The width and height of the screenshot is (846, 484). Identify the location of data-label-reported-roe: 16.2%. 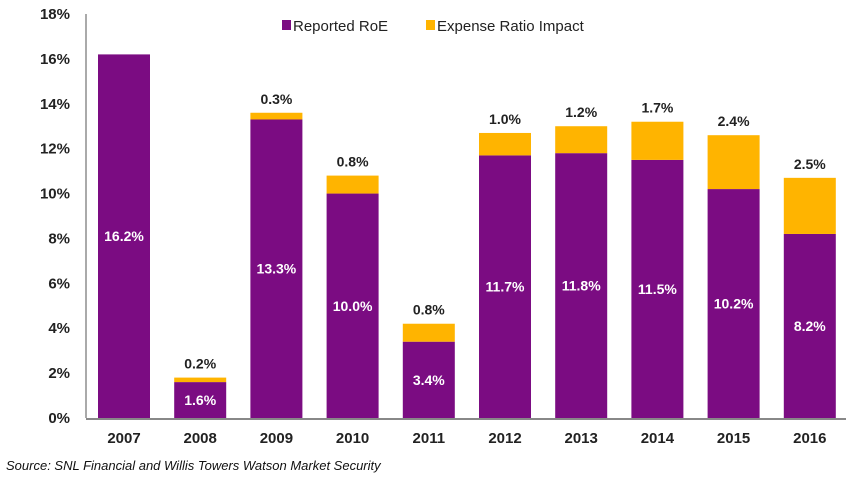
(124, 236).